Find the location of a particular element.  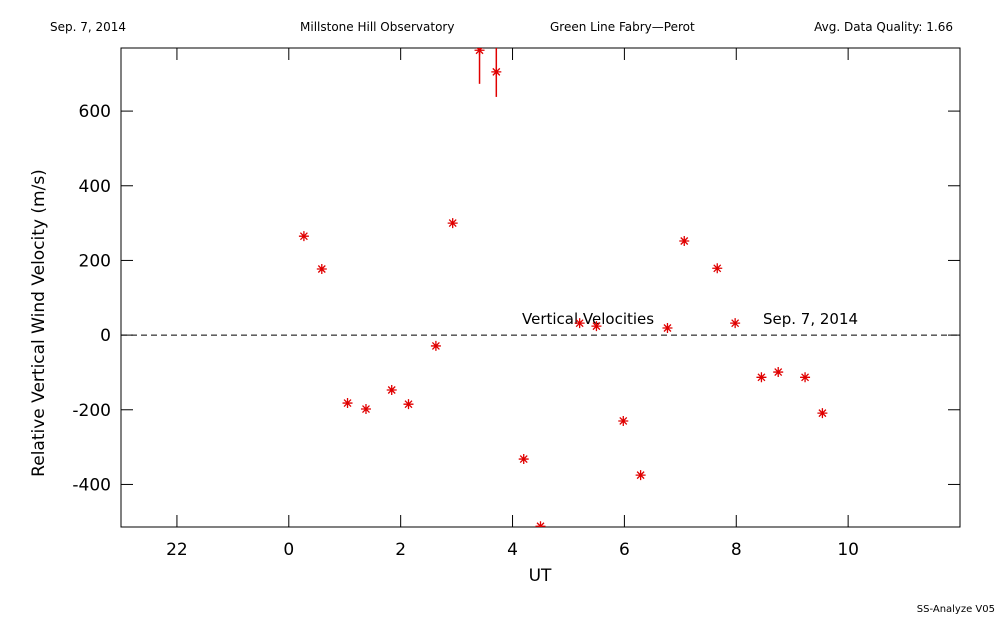

y-tick-label: 400 is located at coordinates (95, 187).